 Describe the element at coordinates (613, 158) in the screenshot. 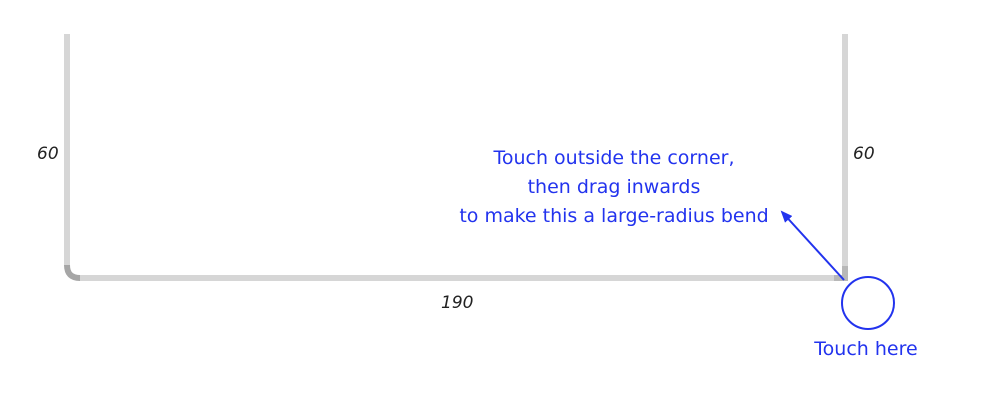

I see `hint-line-1: Touch outside the corner,` at that location.